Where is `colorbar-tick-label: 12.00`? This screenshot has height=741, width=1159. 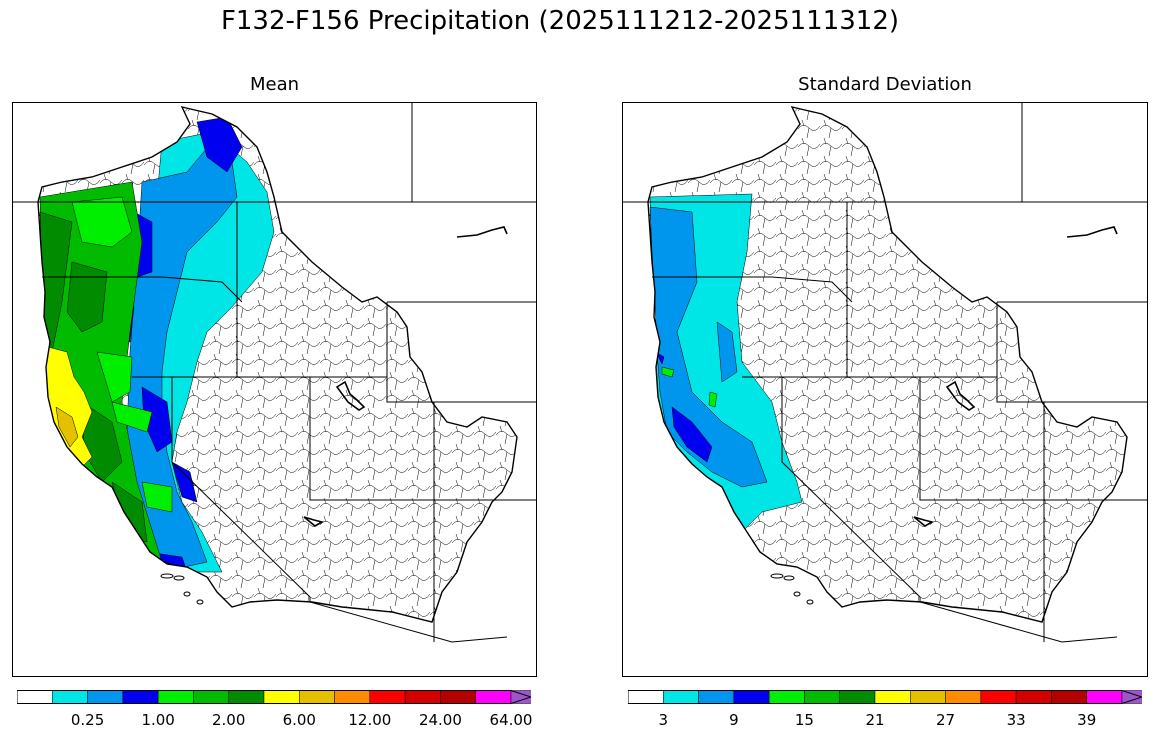
colorbar-tick-label: 12.00 is located at coordinates (370, 720).